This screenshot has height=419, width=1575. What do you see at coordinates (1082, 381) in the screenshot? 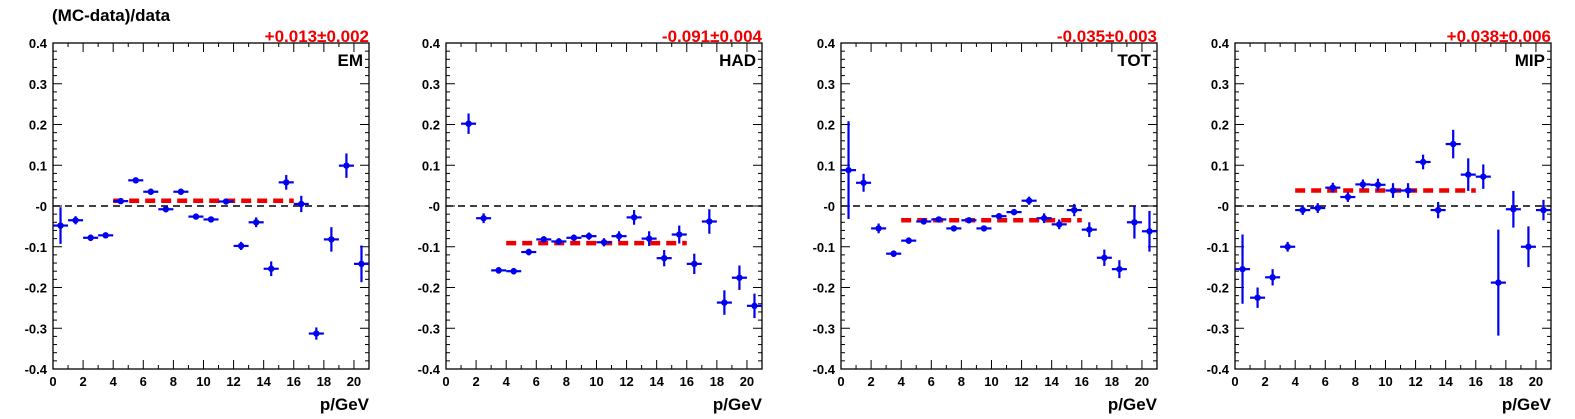
I see `x-tick-label: 16` at bounding box center [1082, 381].